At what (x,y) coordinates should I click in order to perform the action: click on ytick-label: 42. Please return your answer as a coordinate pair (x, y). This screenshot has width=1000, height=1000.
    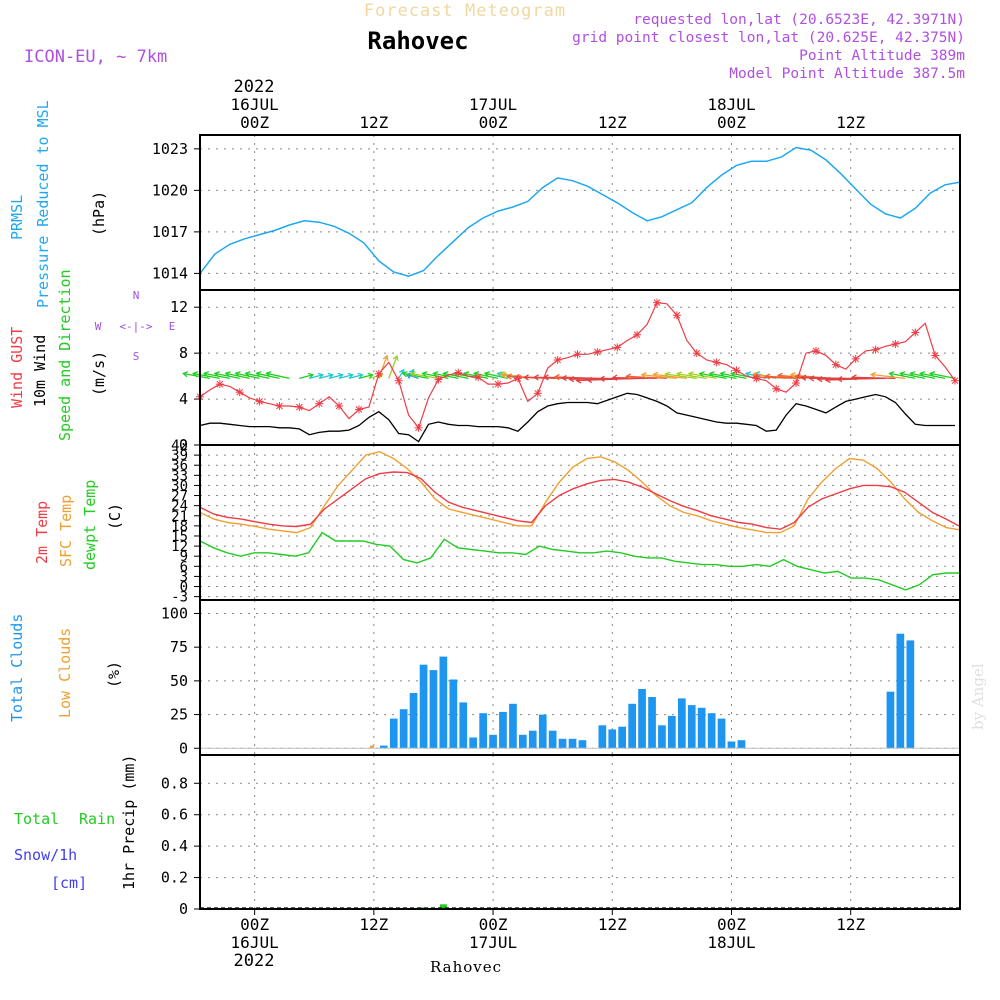
    Looking at the image, I should click on (179, 446).